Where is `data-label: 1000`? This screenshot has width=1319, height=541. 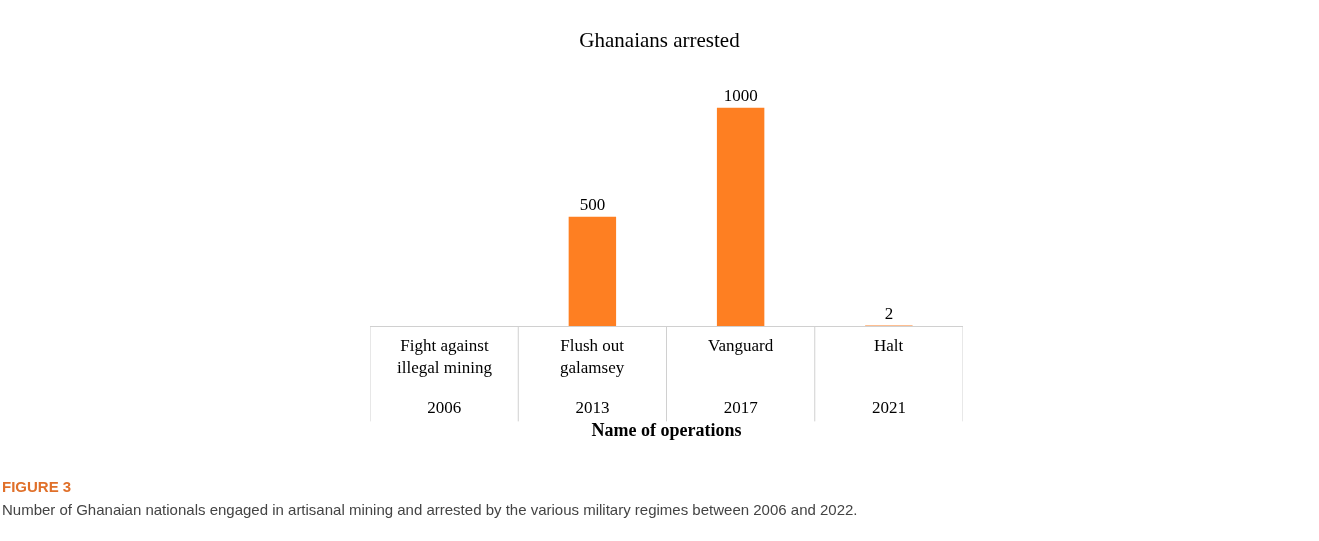
data-label: 1000 is located at coordinates (740, 95).